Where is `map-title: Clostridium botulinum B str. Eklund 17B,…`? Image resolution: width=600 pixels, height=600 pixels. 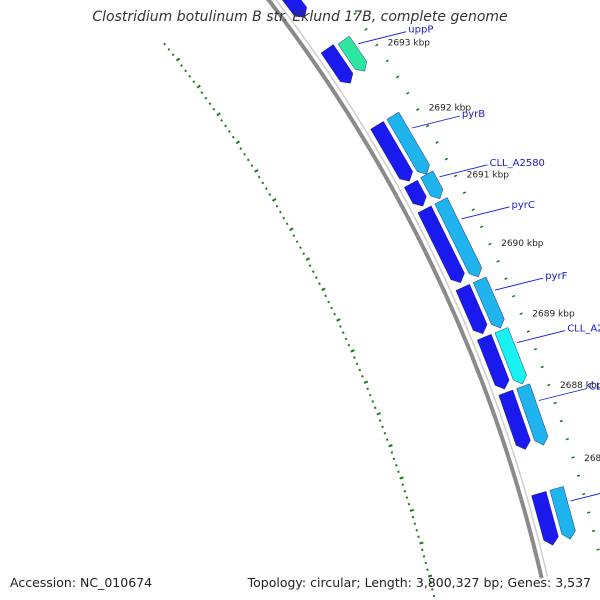
map-title: Clostridium botulinum B str. Eklund 17B,… is located at coordinates (300, 17).